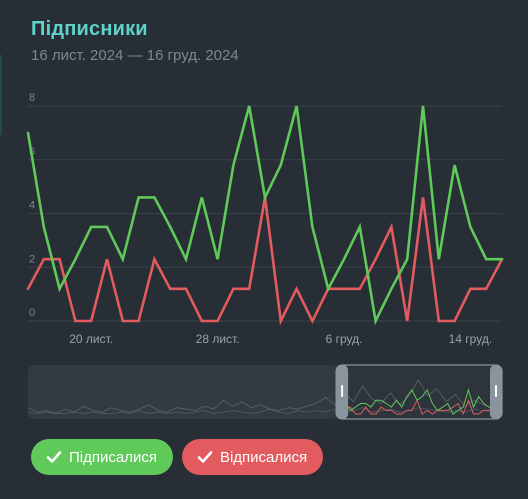 The height and width of the screenshot is (499, 528). I want to click on card-edge-accent, so click(1, 95).